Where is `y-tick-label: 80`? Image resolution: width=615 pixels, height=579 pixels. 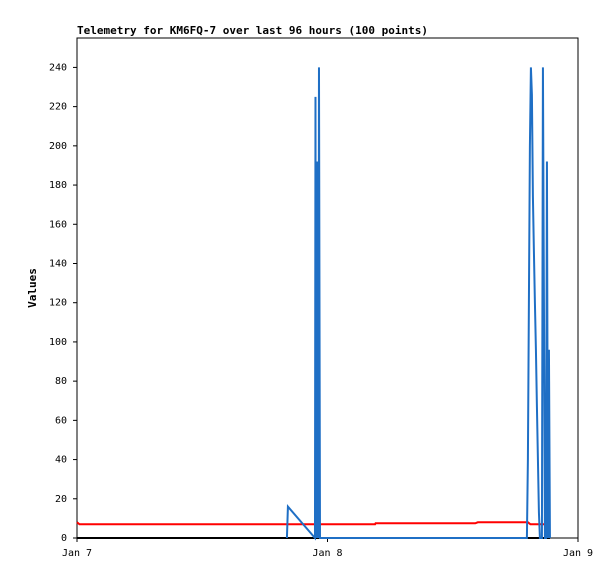
y-tick-label: 80 is located at coordinates (61, 381).